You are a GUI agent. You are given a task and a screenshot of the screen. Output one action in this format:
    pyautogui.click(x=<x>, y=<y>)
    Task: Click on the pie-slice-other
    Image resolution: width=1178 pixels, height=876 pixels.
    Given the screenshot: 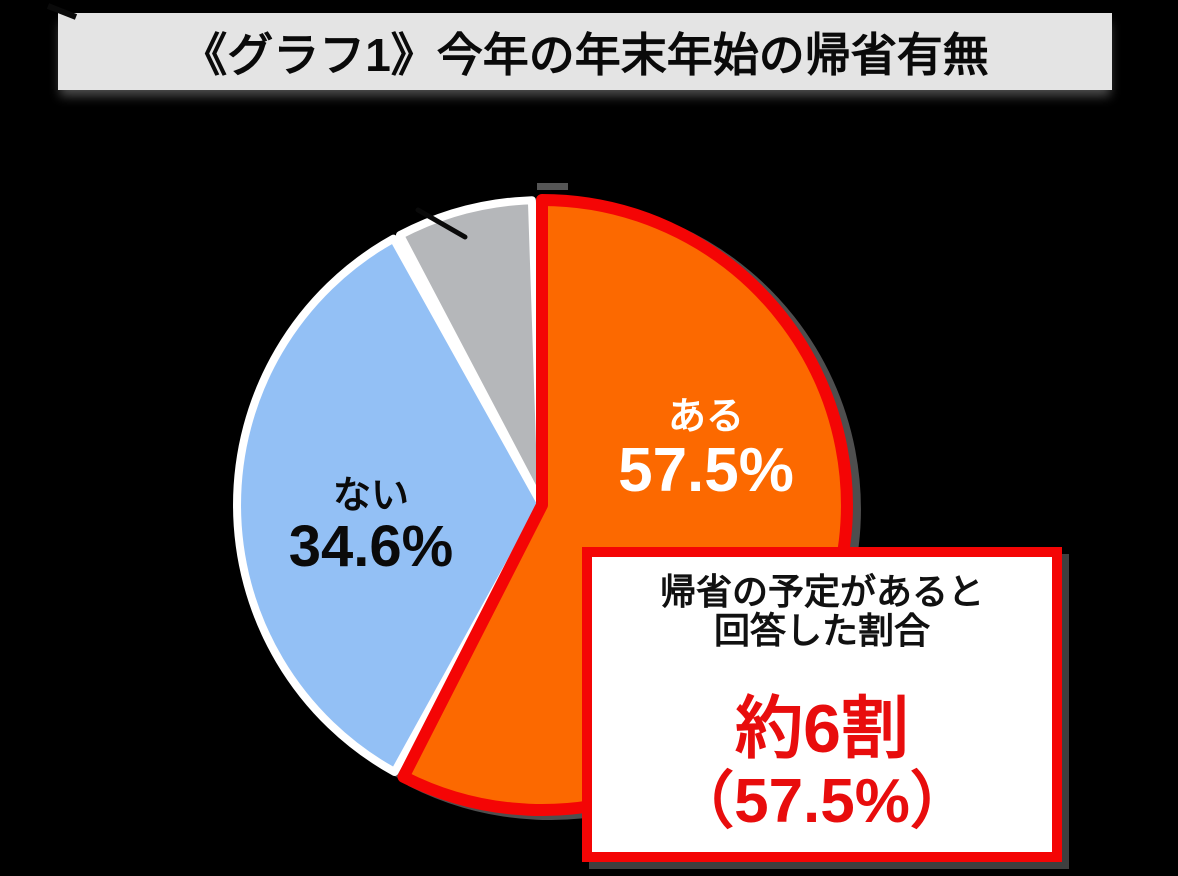 What is the action you would take?
    pyautogui.click(x=471, y=352)
    